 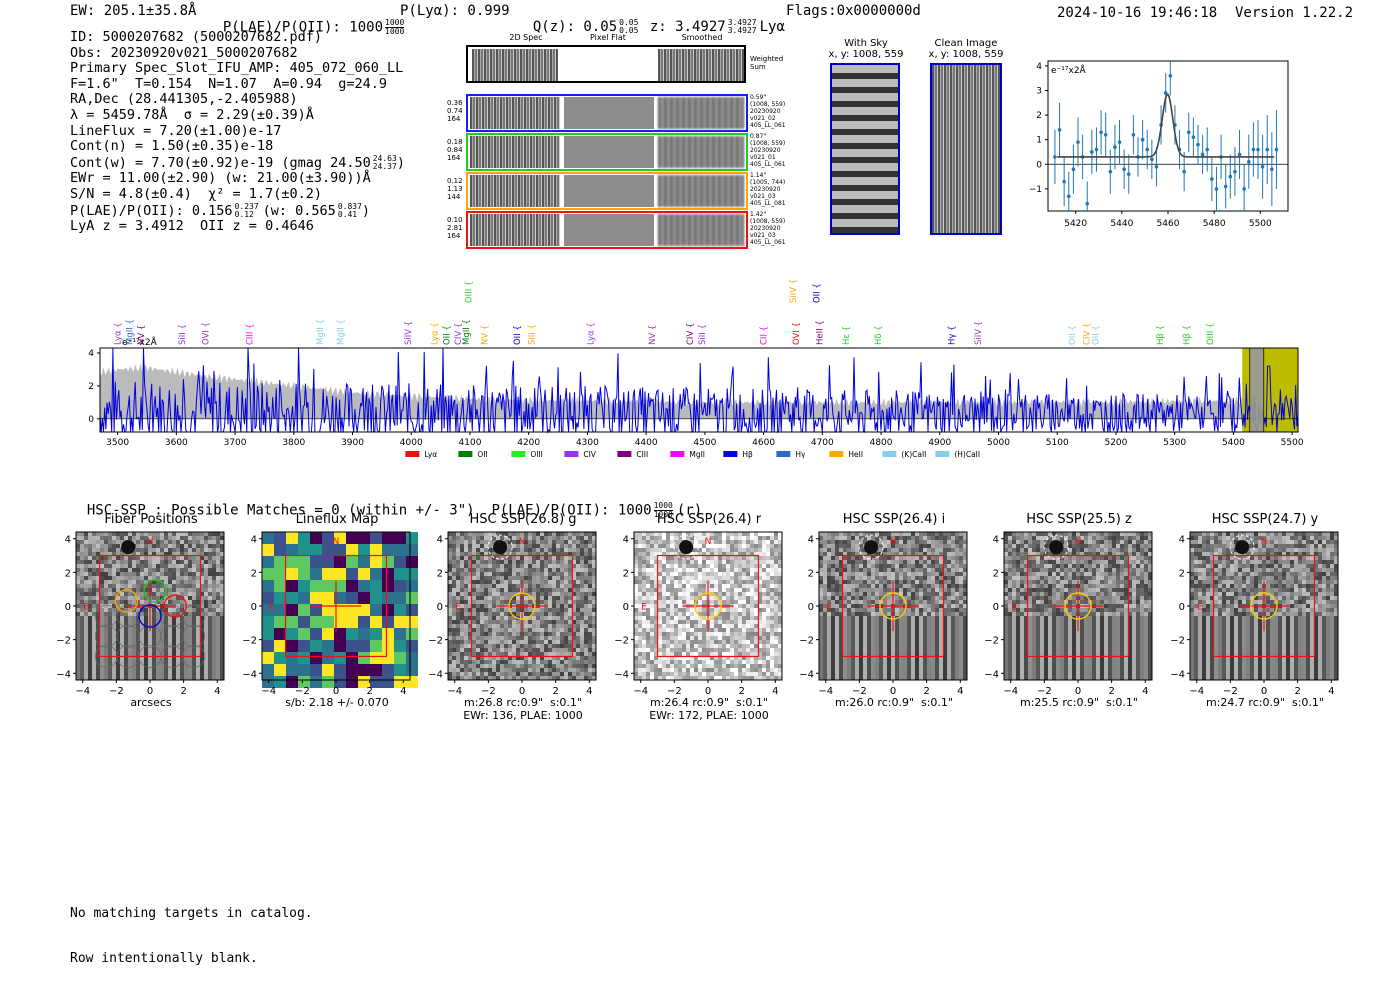 I want to click on legend-label: CIV, so click(x=589, y=454).